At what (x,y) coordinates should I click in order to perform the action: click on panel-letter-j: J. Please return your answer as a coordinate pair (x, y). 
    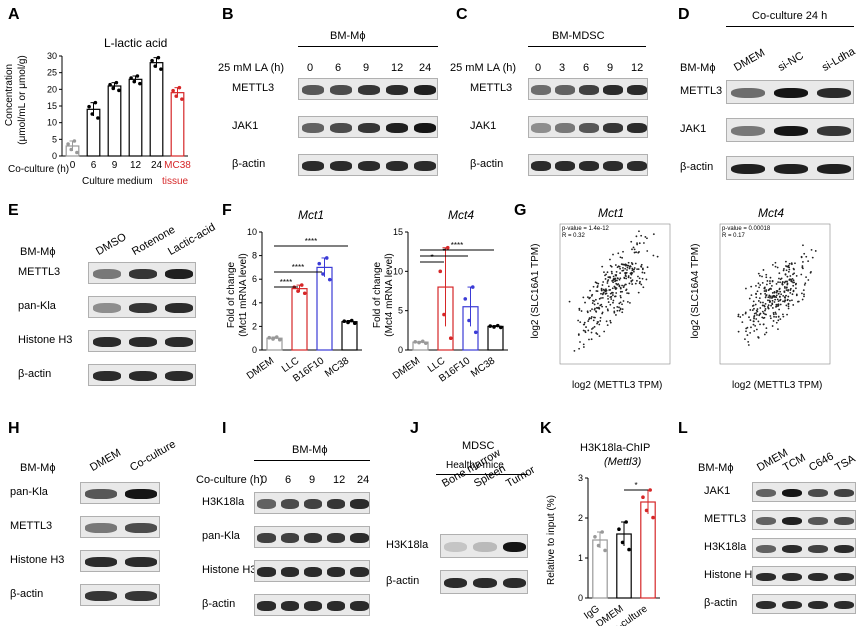
    Looking at the image, I should click on (414, 428).